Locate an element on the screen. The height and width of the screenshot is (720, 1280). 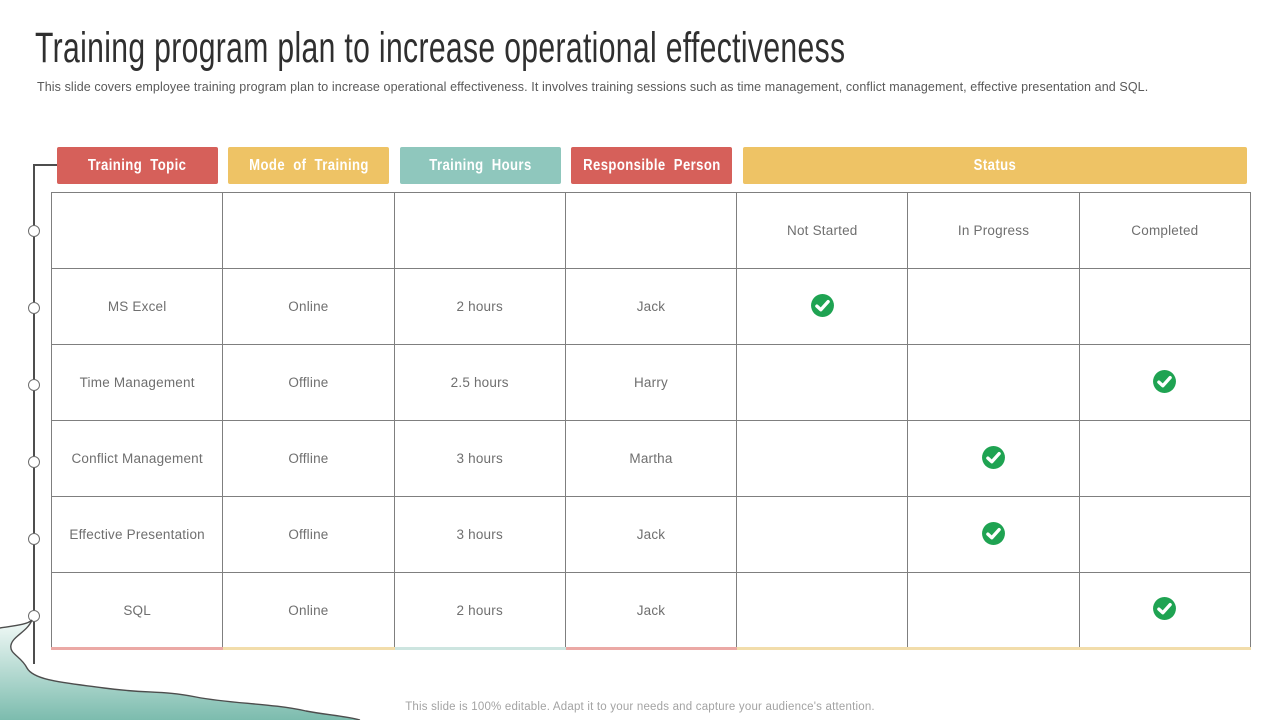
column-header-mode-of-training: Mode of Training is located at coordinates (308, 165).